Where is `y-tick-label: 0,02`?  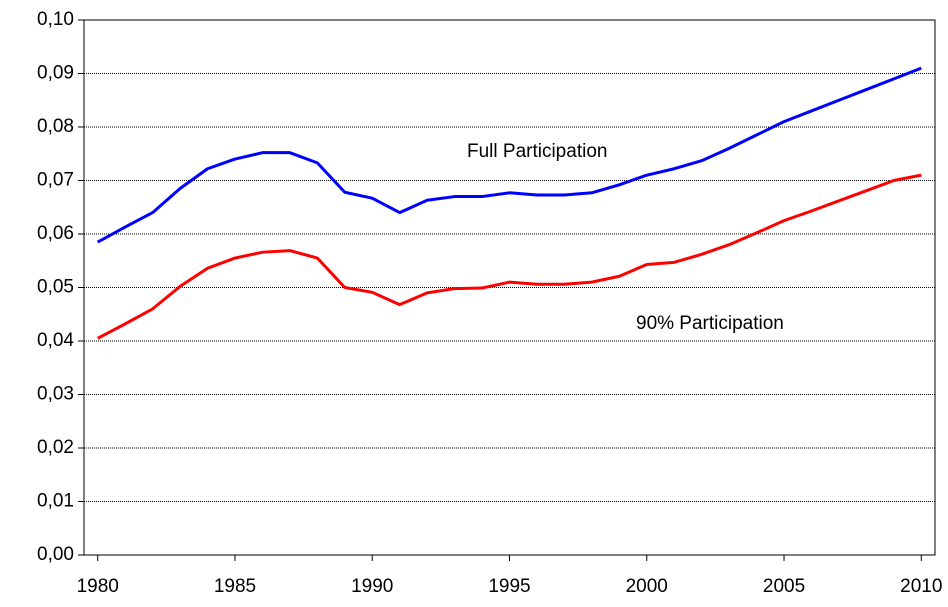
y-tick-label: 0,02 is located at coordinates (55, 447).